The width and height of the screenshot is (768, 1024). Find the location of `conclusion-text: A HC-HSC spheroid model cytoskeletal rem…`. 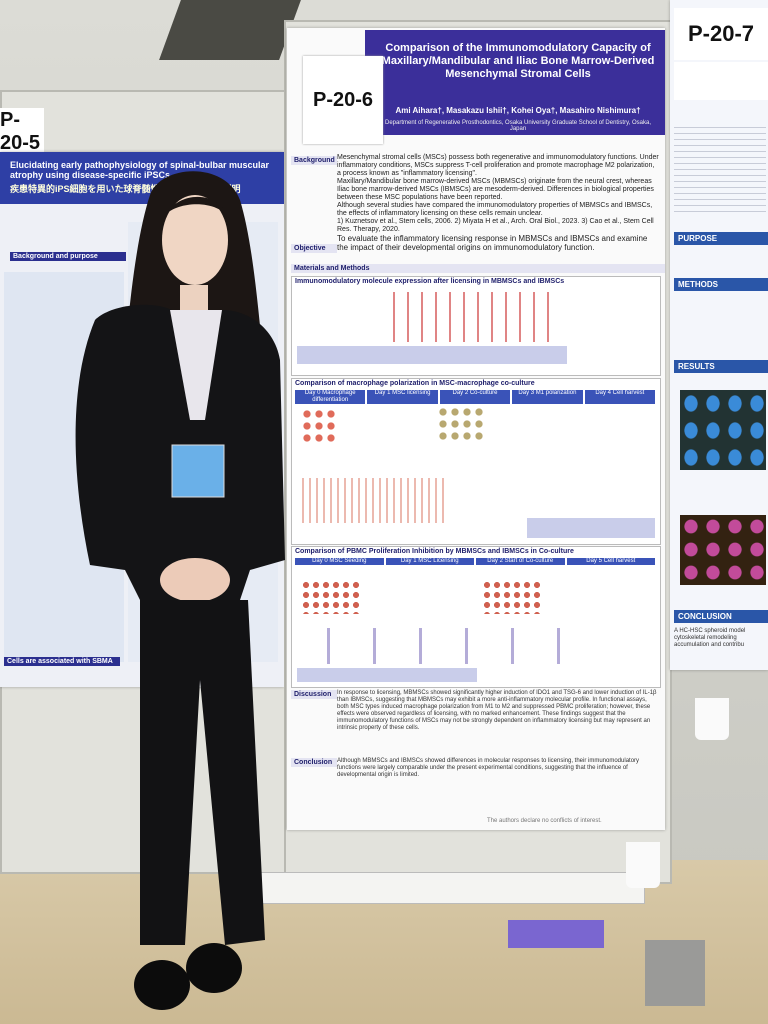

conclusion-text: A HC-HSC spheroid model cytoskeletal rem… is located at coordinates (710, 638).